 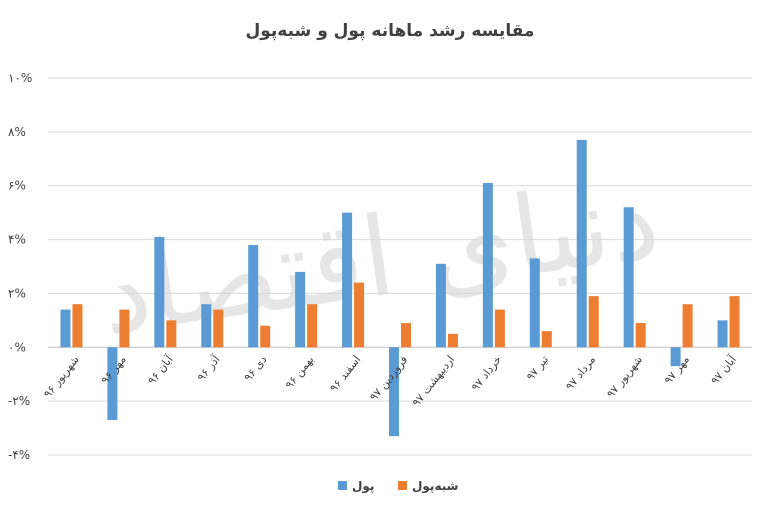 I want to click on x-category-label: شهریور ۹۶, so click(x=61, y=376).